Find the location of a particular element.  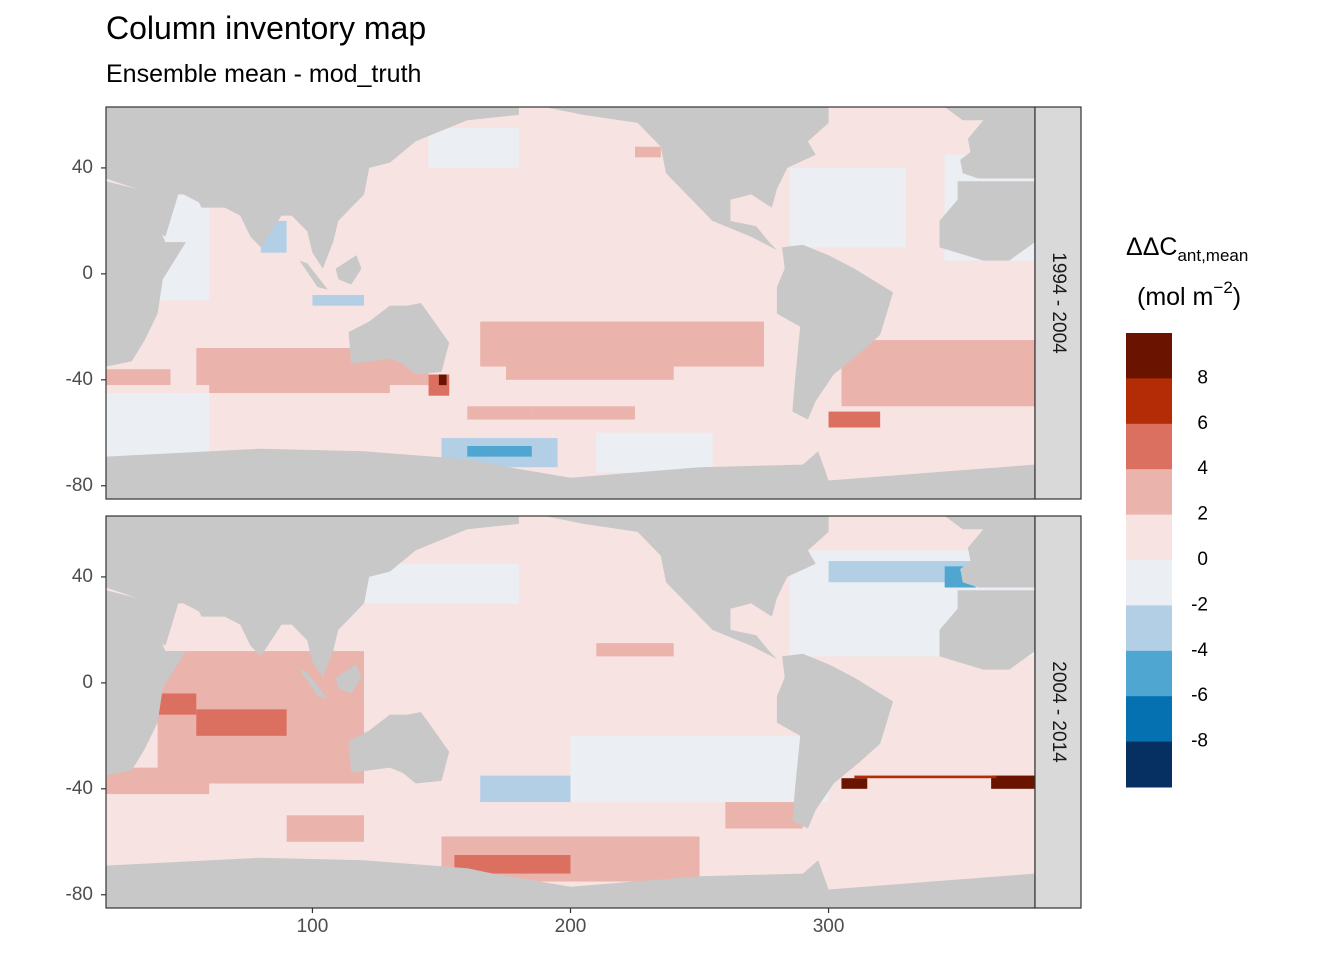

legend: ΔΔCant,mean (mol m−2) 8 6 4 2 0 -2 -4 -6 -8 is located at coordinates (1187, 510).